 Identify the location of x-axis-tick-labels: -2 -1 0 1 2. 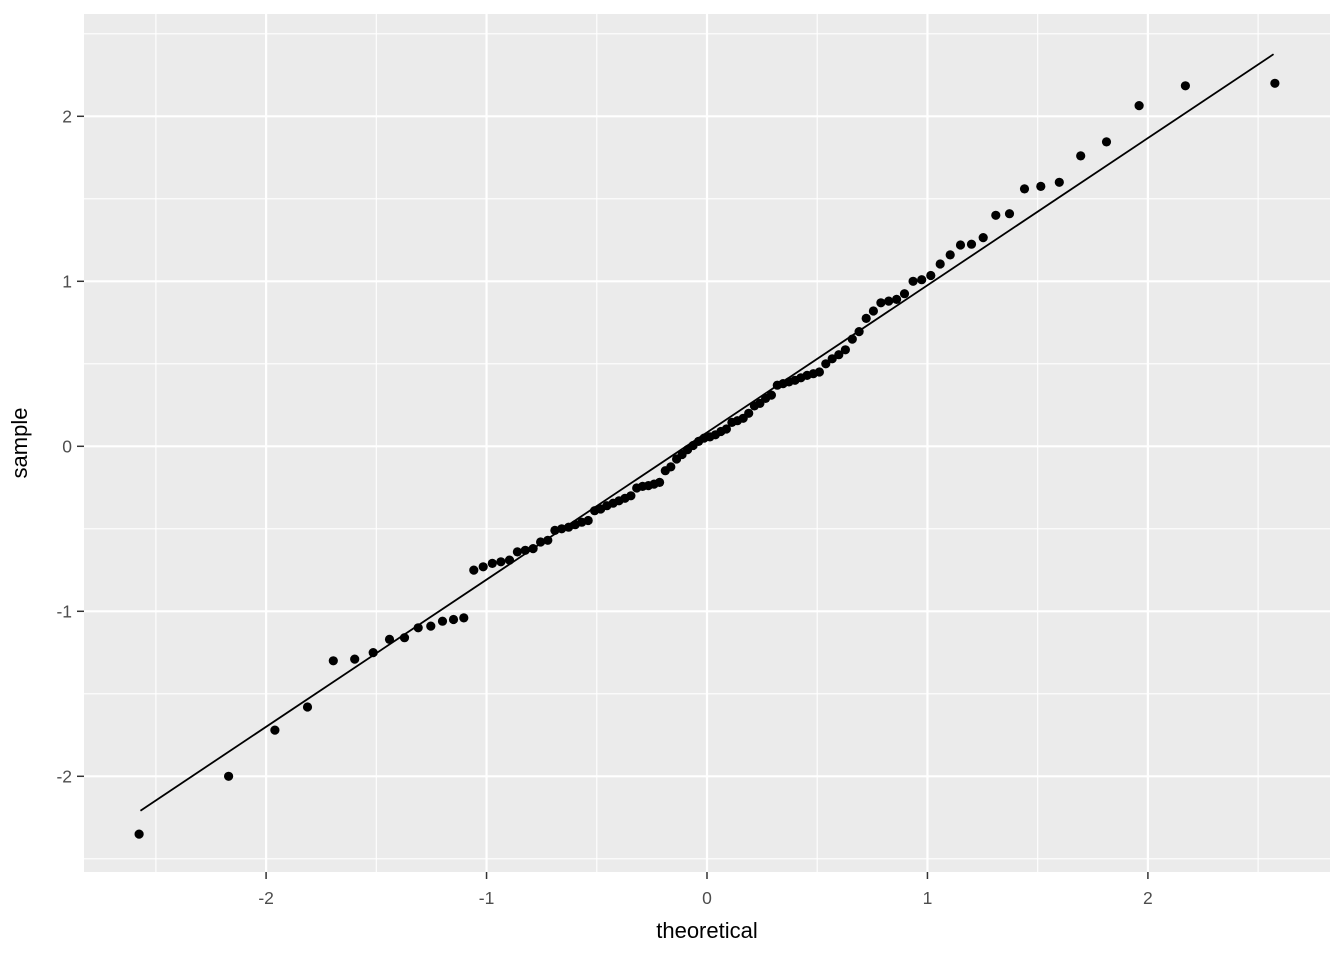
(705, 898).